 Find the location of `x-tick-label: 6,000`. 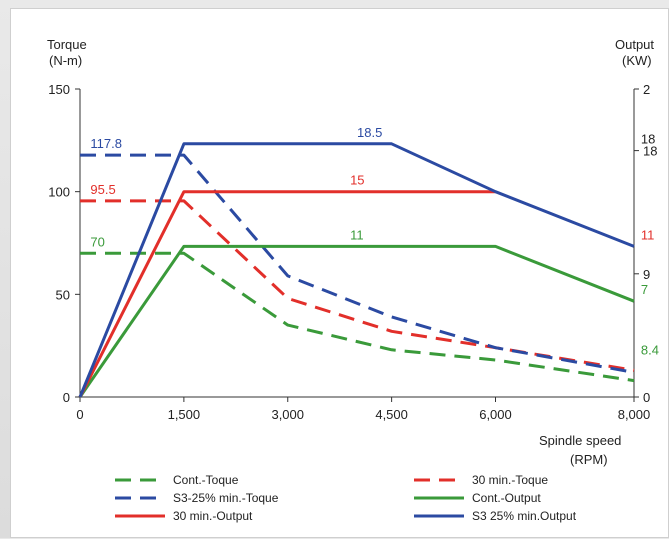

x-tick-label: 6,000 is located at coordinates (495, 414).